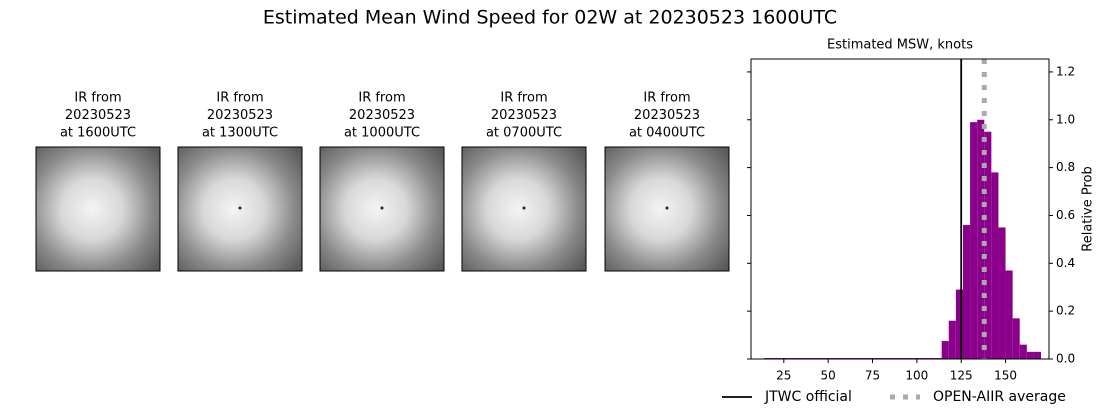 This screenshot has height=409, width=1100. Describe the element at coordinates (382, 133) in the screenshot. I see `panel-title: at 1000UTC` at that location.